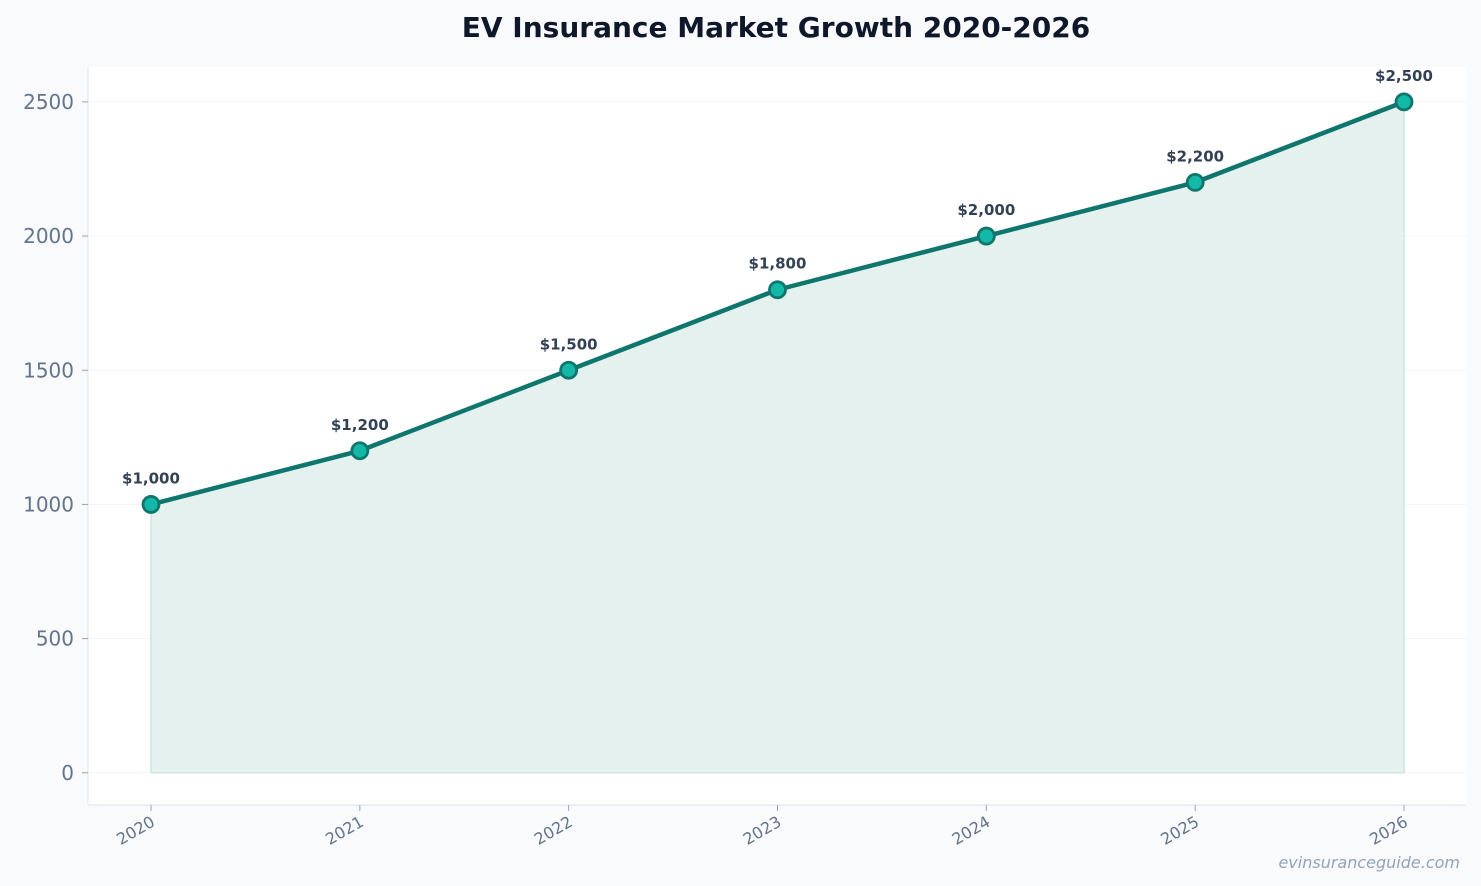  Describe the element at coordinates (67, 773) in the screenshot. I see `y-tick-label: 0` at that location.